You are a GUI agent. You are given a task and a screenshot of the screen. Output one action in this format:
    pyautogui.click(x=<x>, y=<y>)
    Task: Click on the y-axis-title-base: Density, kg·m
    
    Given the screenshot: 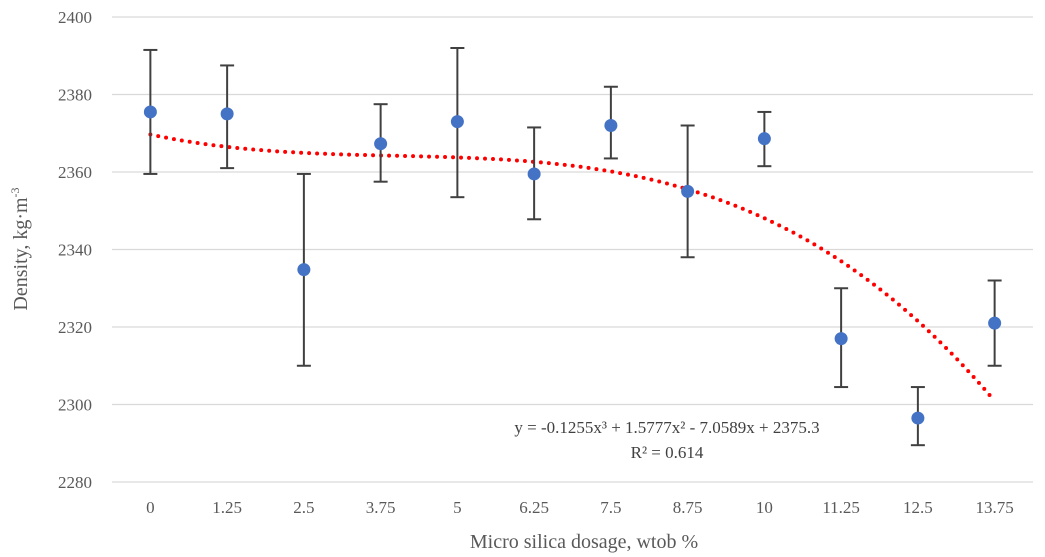 What is the action you would take?
    pyautogui.click(x=21, y=254)
    